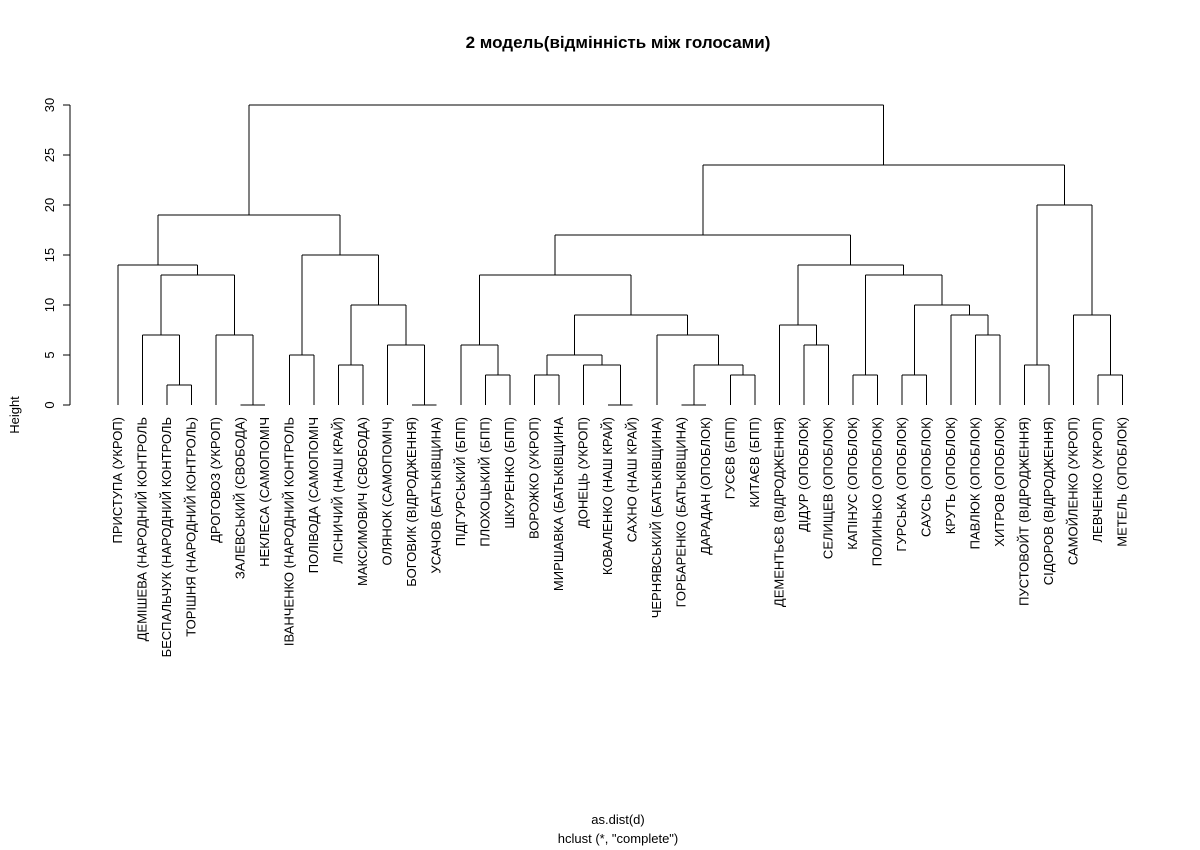 Image resolution: width=1200 pixels, height=850 pixels. I want to click on leaf-label: ОЛЯНОК (САМОПОМІЧ), so click(387, 491).